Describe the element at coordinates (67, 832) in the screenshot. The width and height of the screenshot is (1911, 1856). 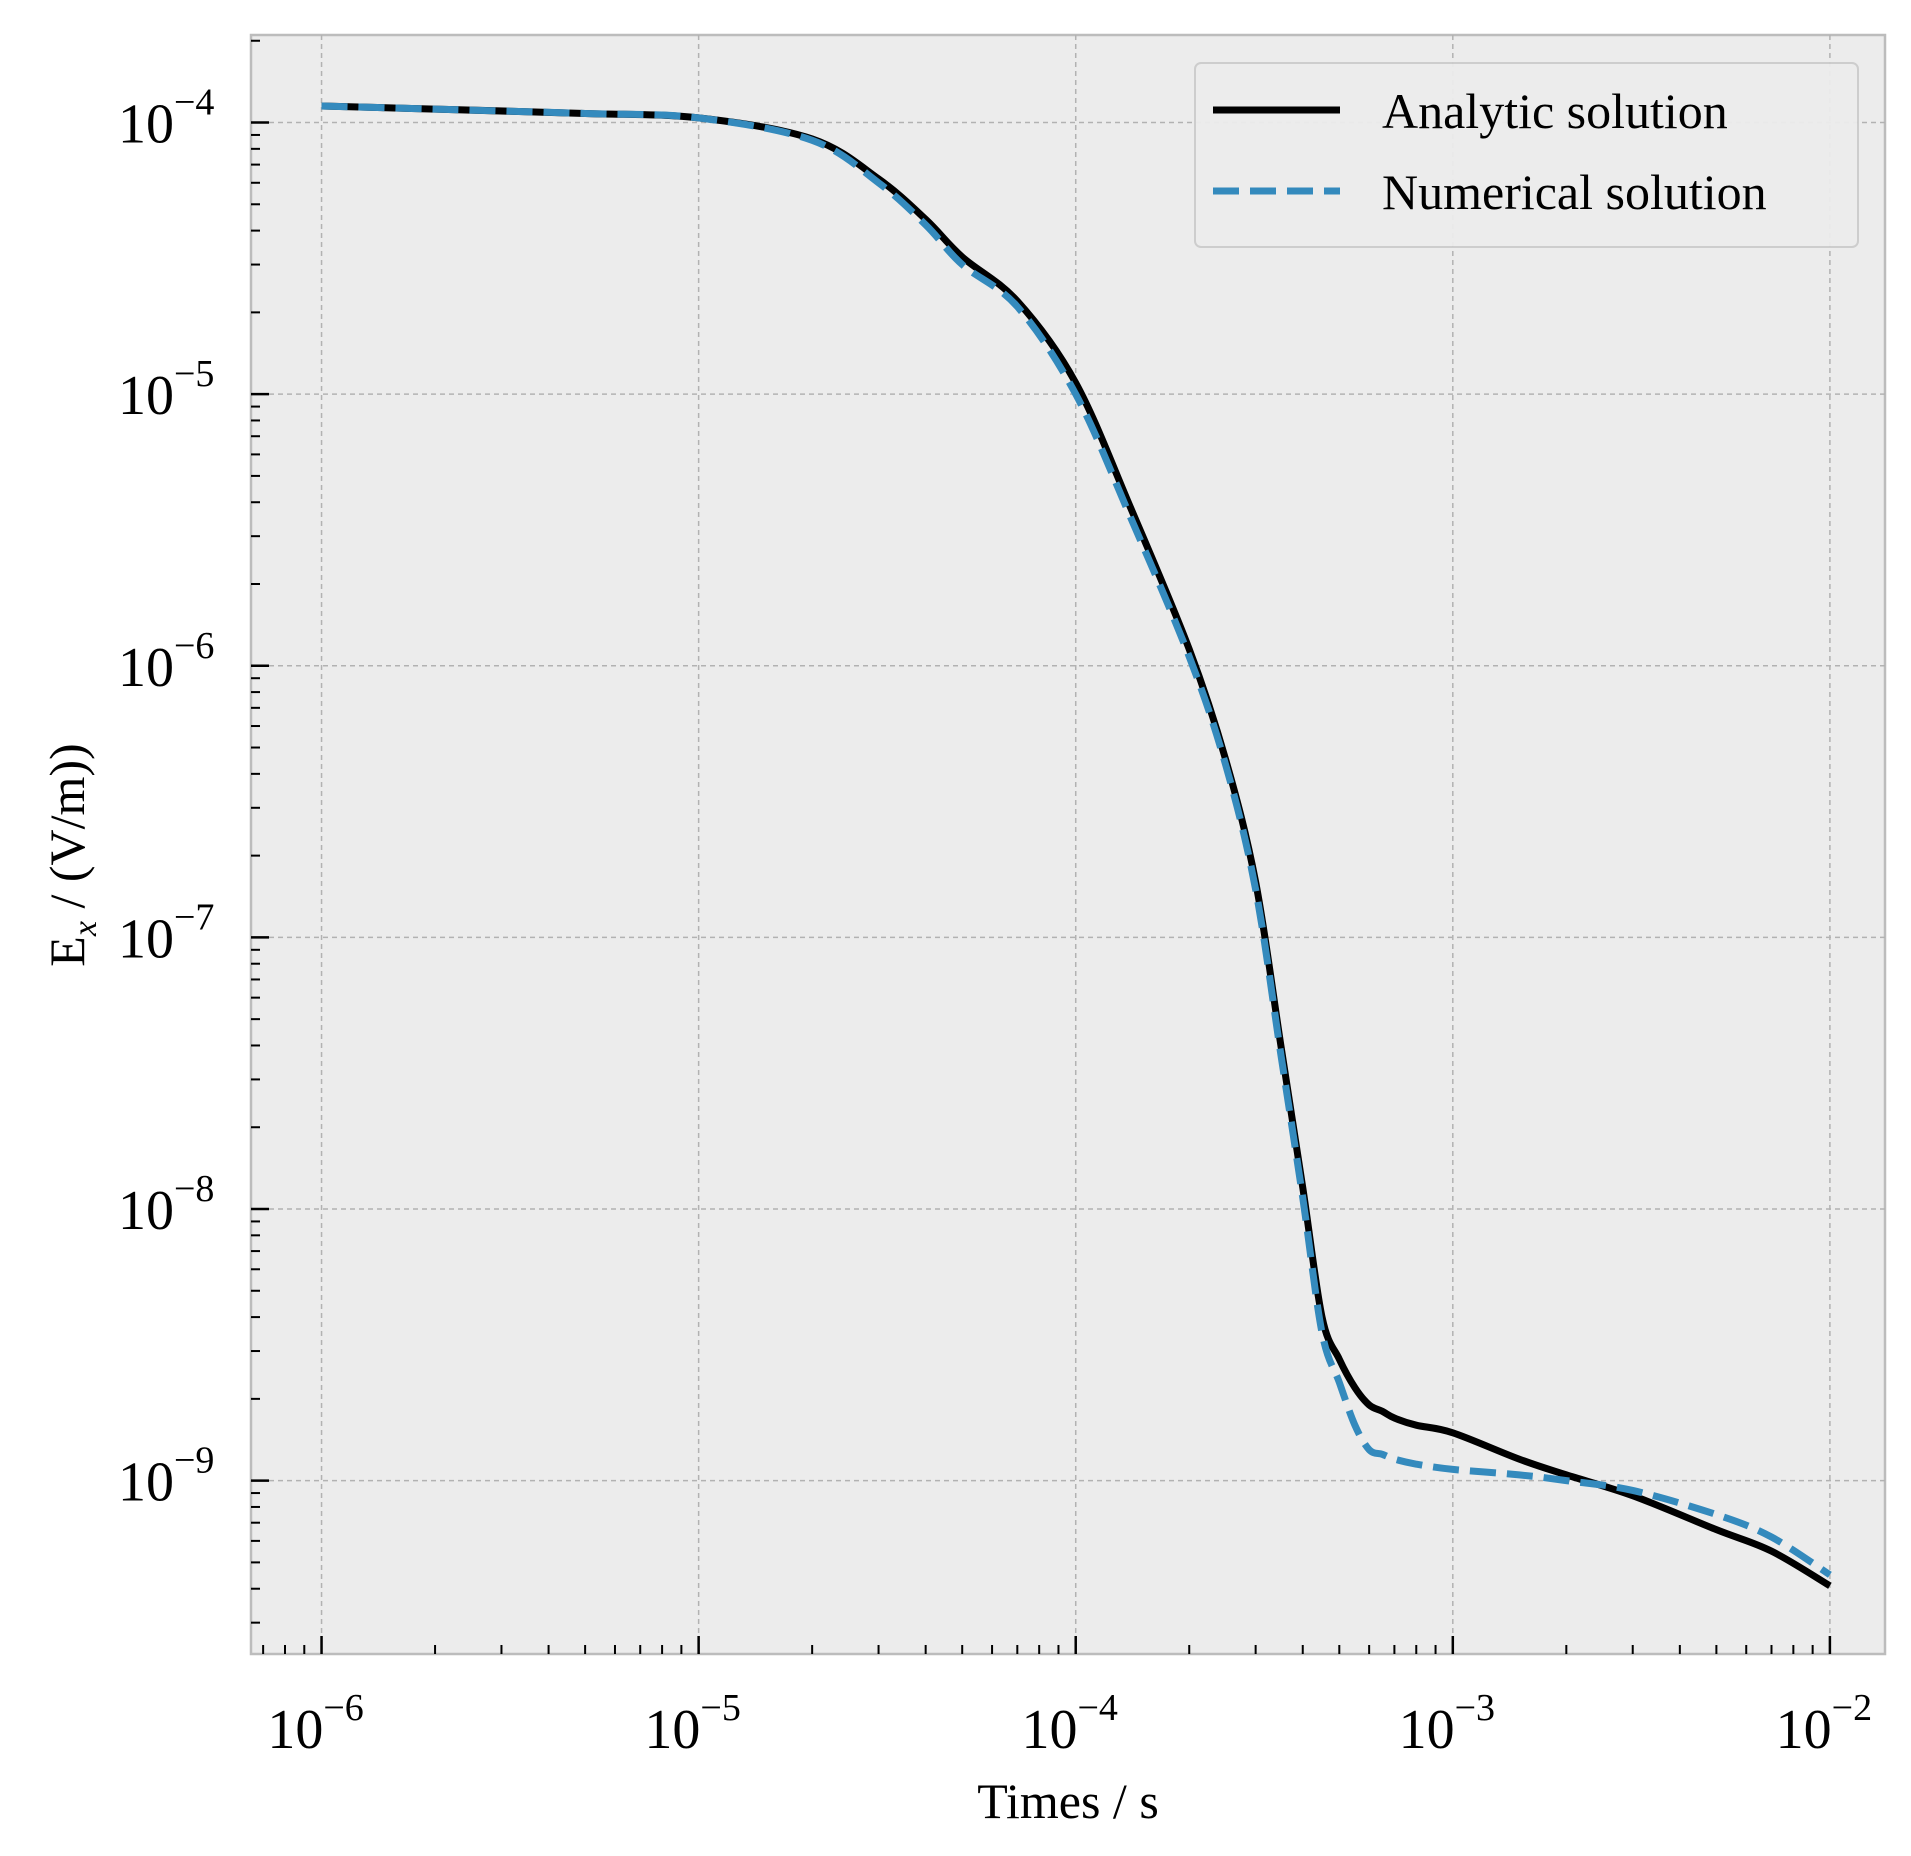
I see `y-axis-label-rest: / (V/m))` at that location.